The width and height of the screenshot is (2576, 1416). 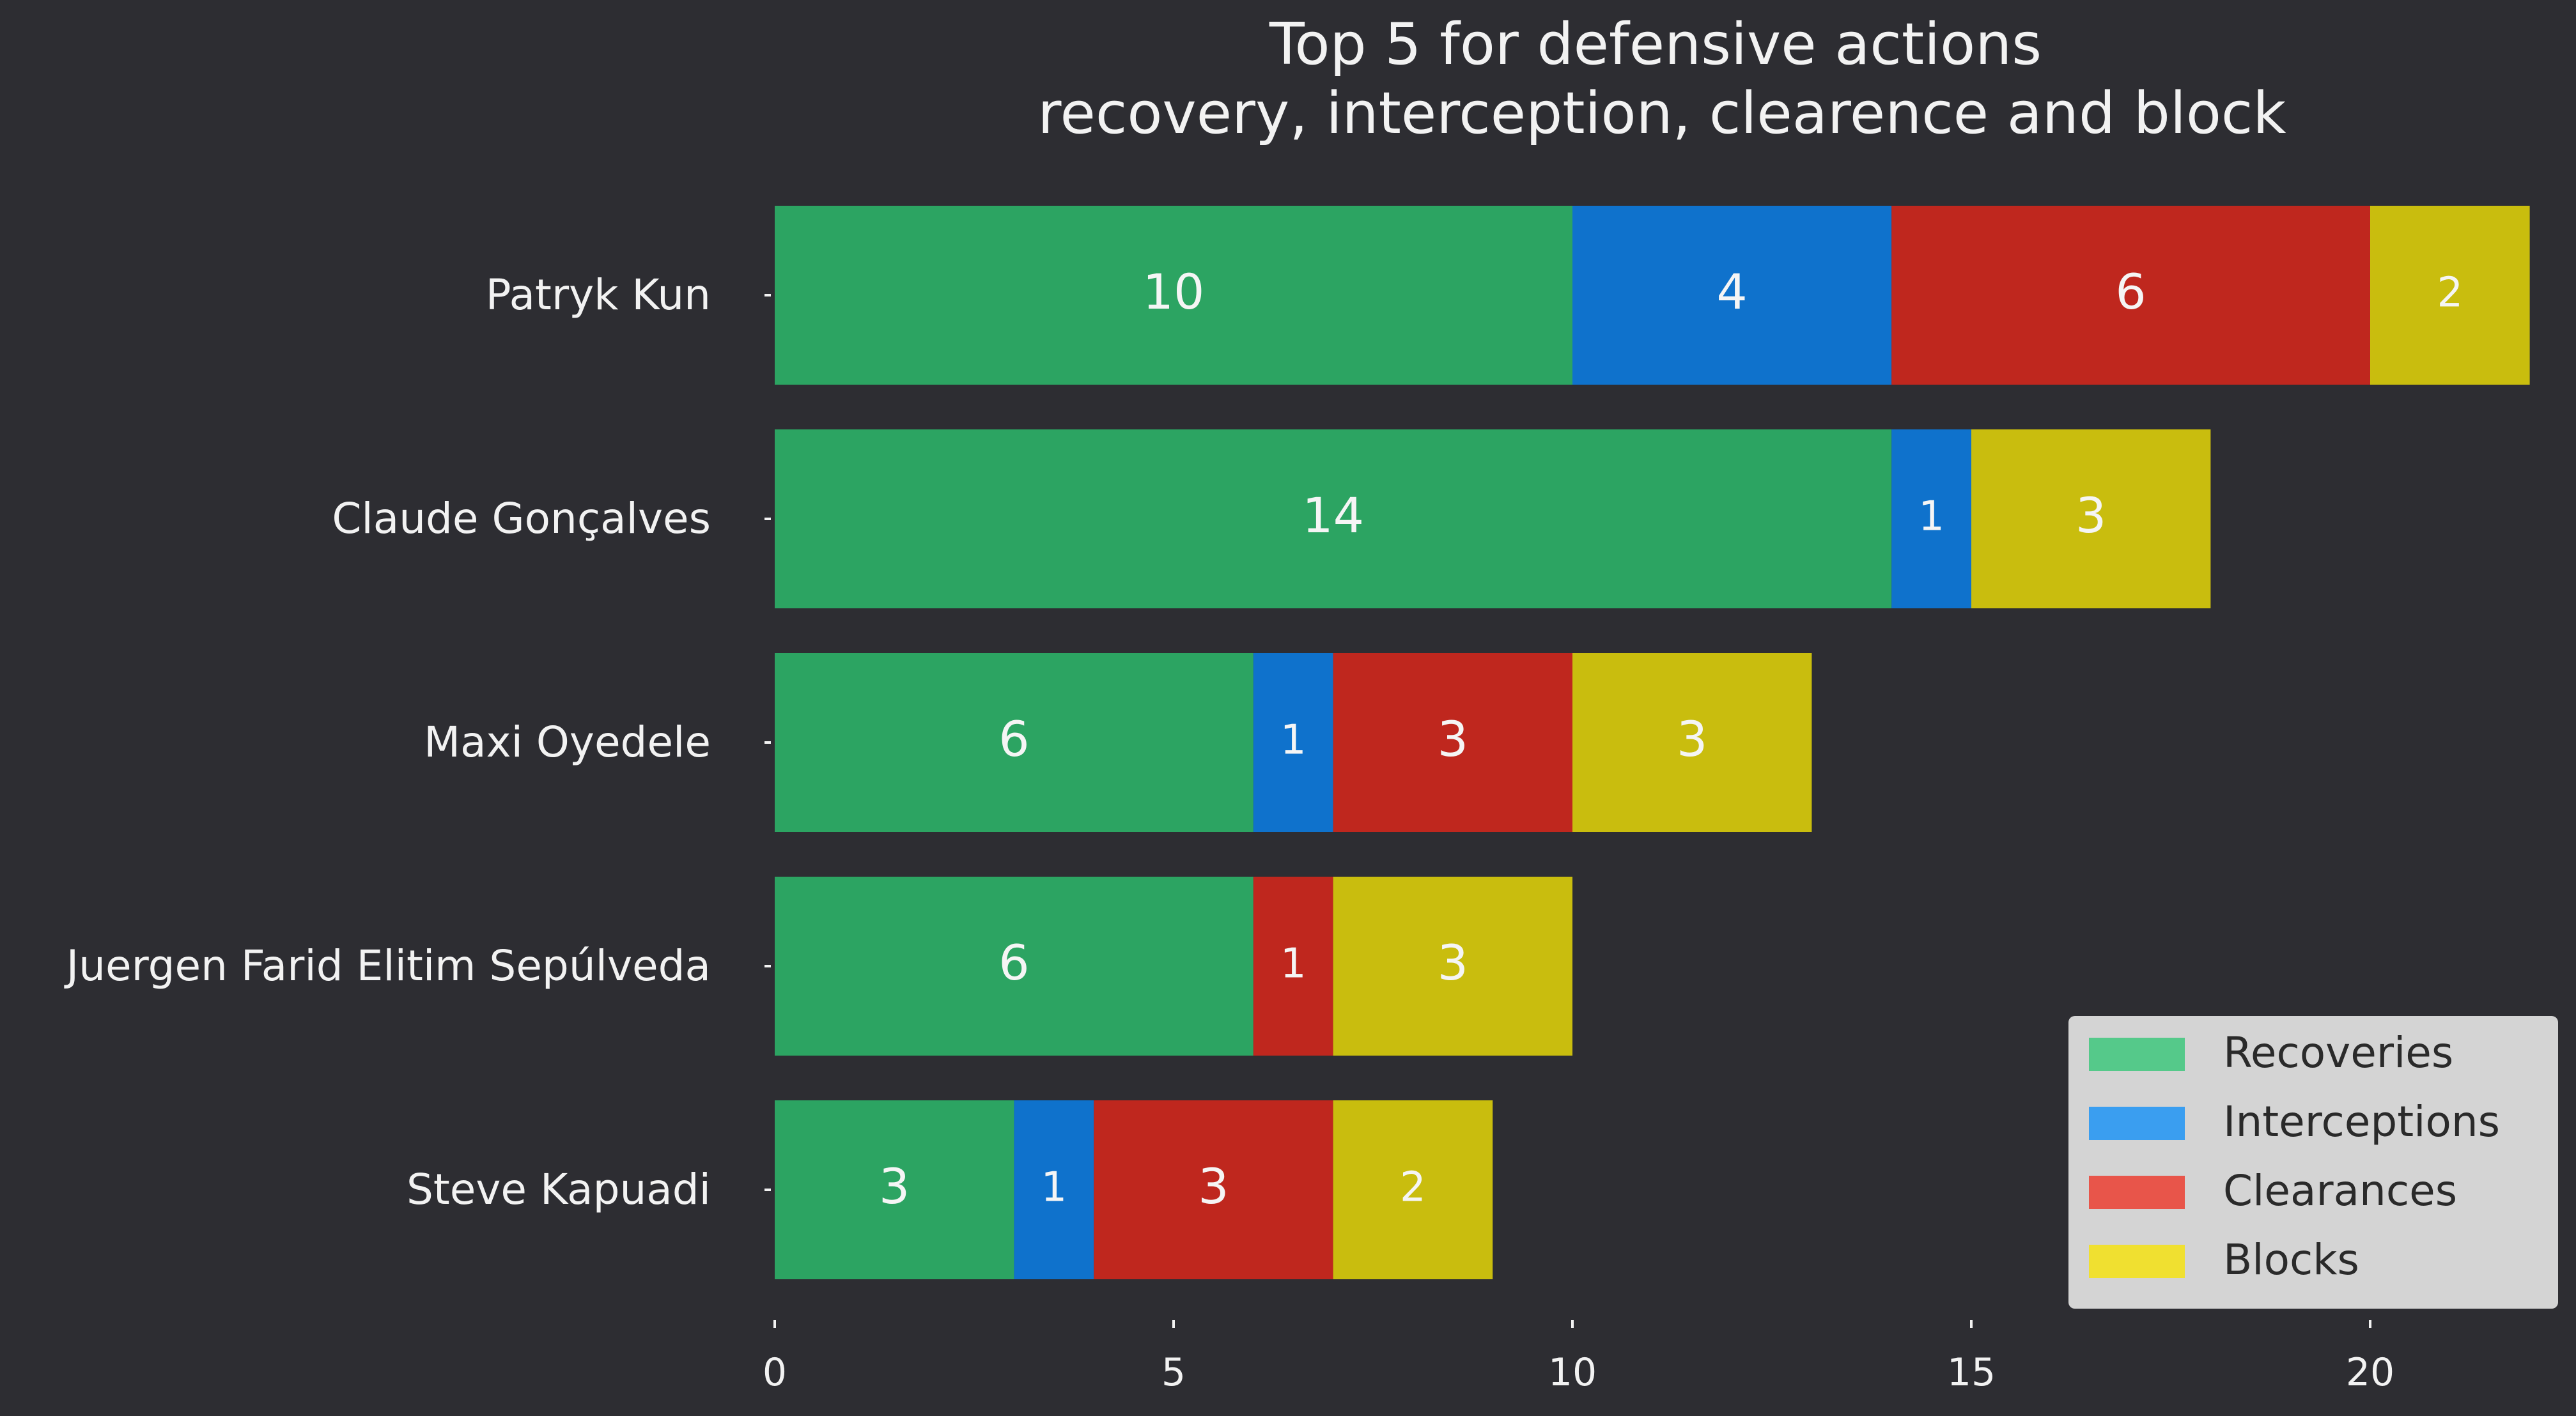 What do you see at coordinates (775, 1372) in the screenshot?
I see `x-tick-label: 0` at bounding box center [775, 1372].